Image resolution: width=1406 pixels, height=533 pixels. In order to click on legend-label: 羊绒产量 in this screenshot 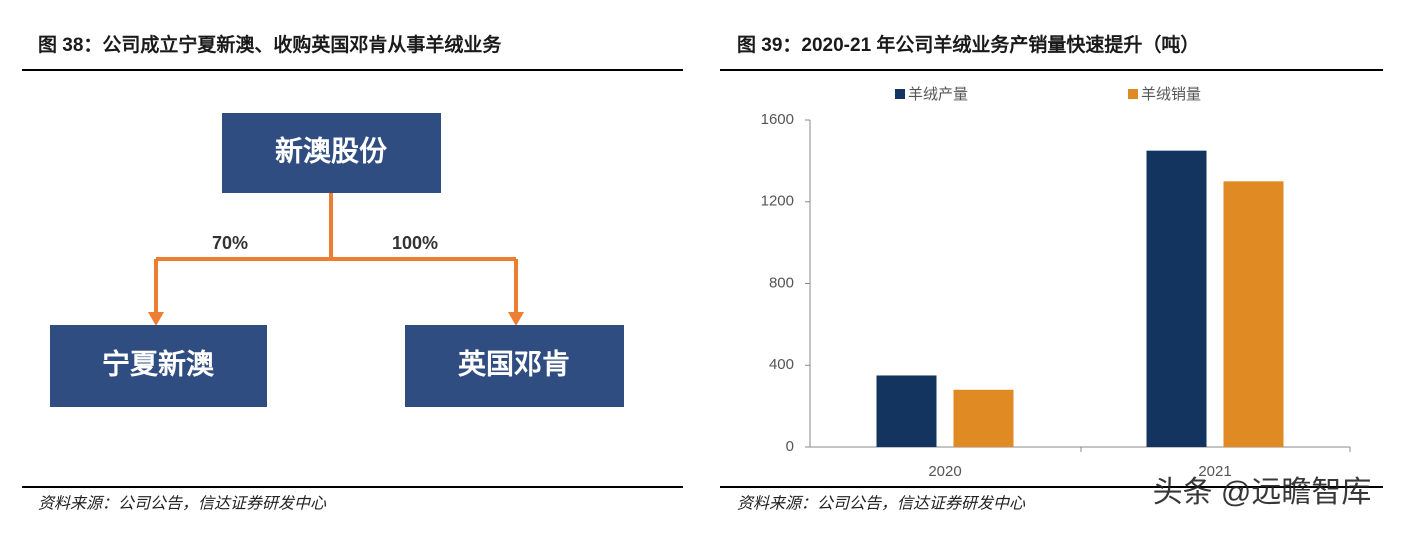, I will do `click(938, 94)`.